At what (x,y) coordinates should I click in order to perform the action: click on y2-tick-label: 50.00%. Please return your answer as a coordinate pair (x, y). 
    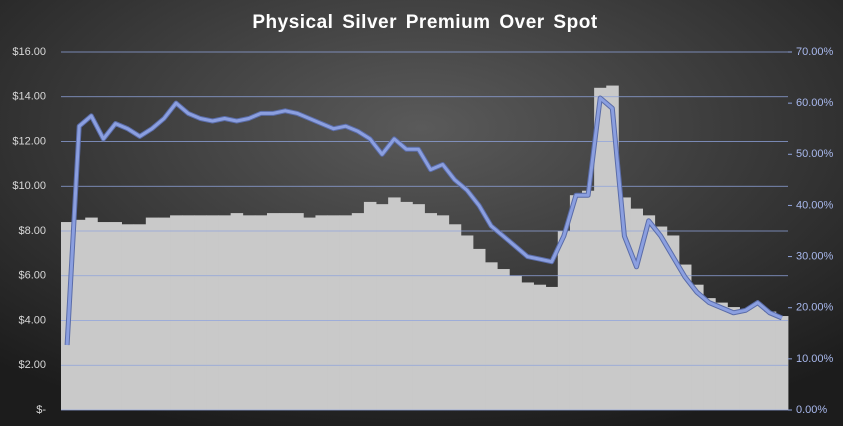
    Looking at the image, I should click on (815, 154).